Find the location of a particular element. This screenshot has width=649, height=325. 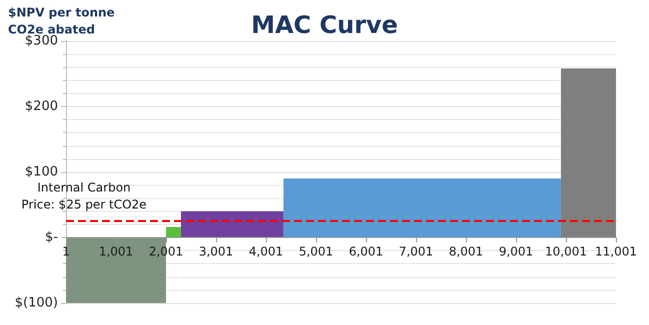

ref-line-label: Internal Carbon Price: $25 per tCO2e is located at coordinates (84, 196).